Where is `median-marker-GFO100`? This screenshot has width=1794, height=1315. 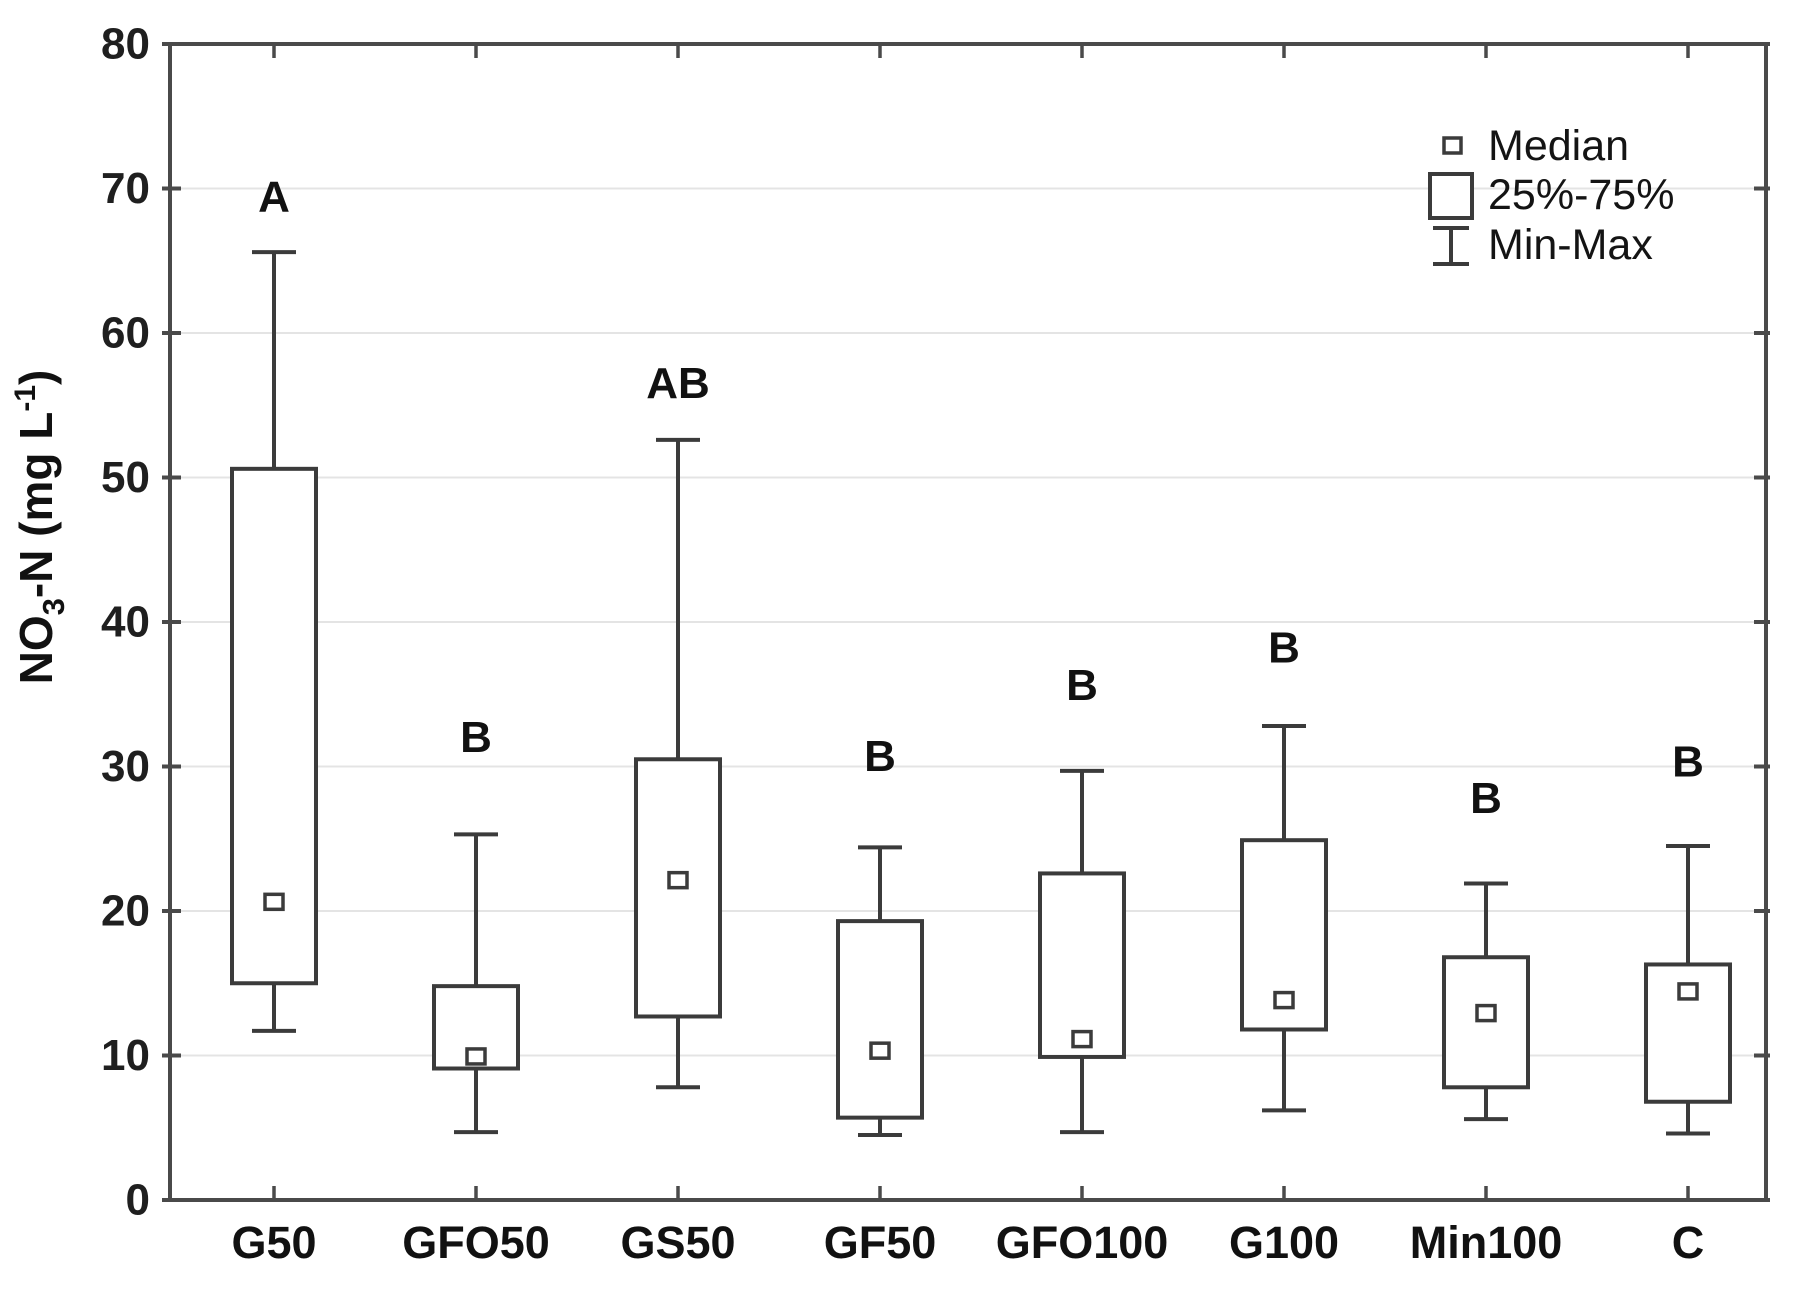
median-marker-GFO100 is located at coordinates (1082, 1039).